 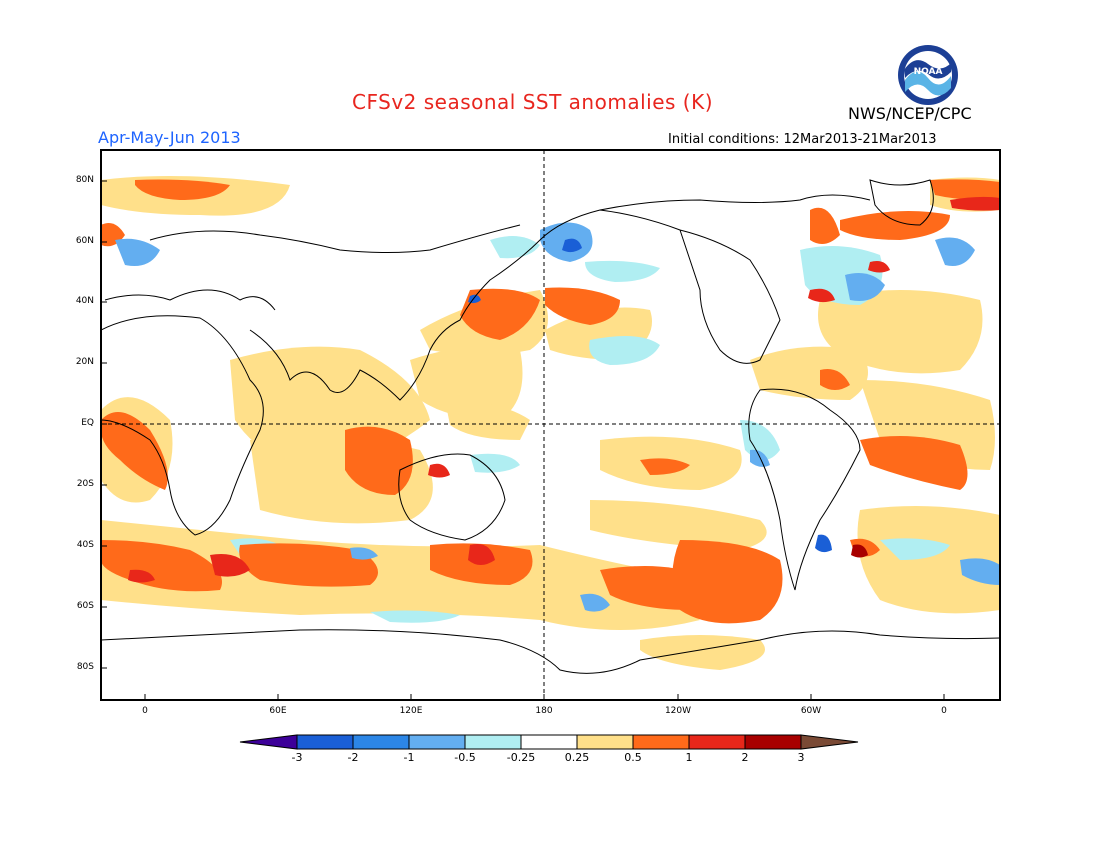 What do you see at coordinates (87, 423) in the screenshot?
I see `lat-label-eq: EQ` at bounding box center [87, 423].